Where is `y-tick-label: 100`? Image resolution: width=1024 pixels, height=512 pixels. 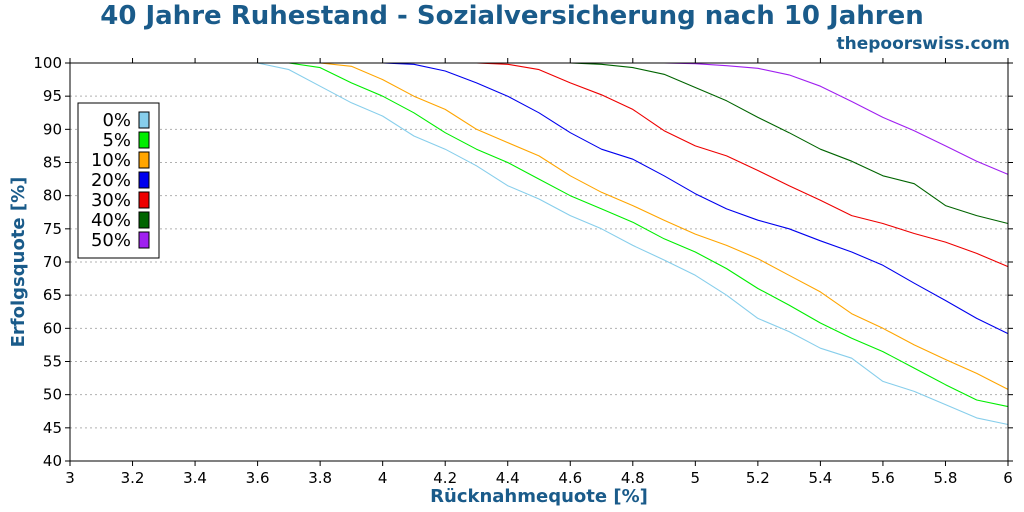 y-tick-label: 100 is located at coordinates (47, 63).